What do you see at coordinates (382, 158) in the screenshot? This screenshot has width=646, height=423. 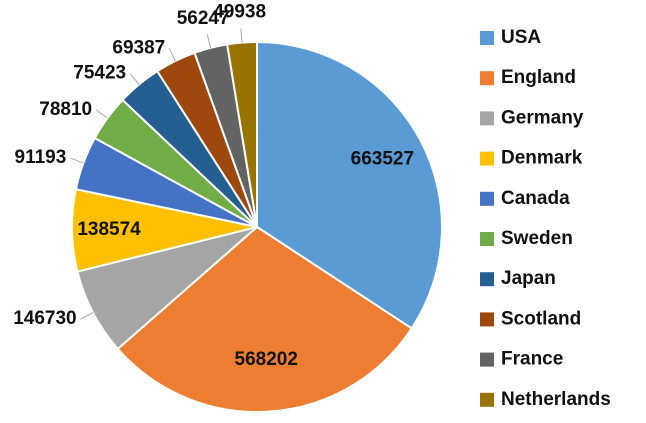 I see `data-label: 663527` at bounding box center [382, 158].